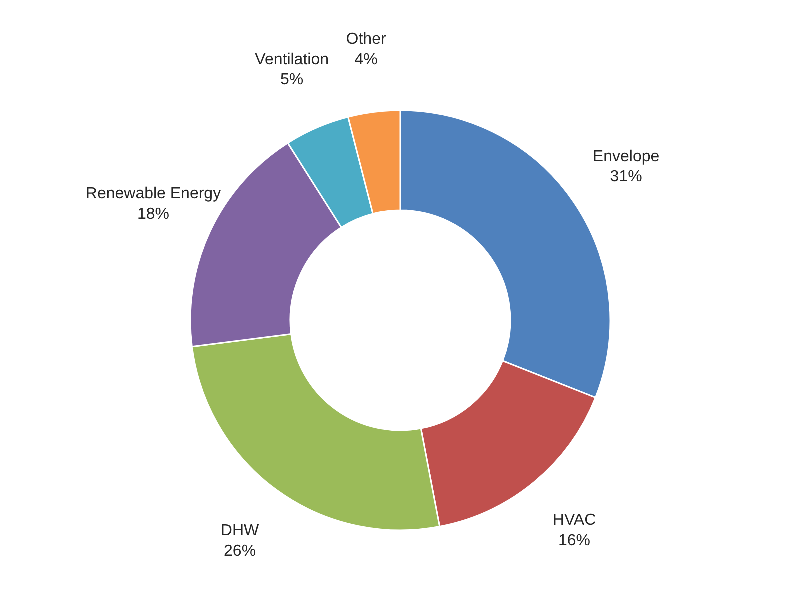  Describe the element at coordinates (574, 521) in the screenshot. I see `slice-label: HVAC` at that location.